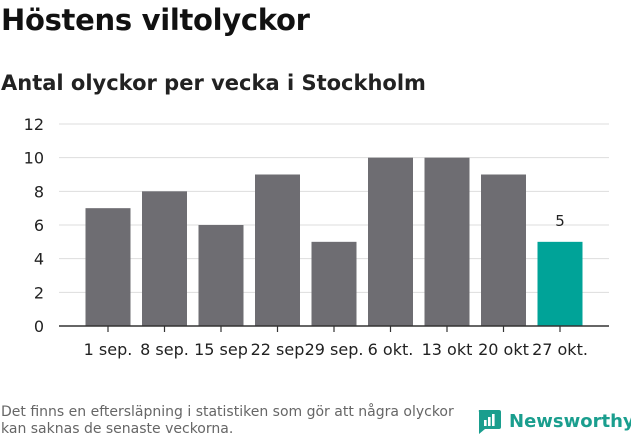 The width and height of the screenshot is (631, 439). I want to click on y-tick-label: 8, so click(39, 191).